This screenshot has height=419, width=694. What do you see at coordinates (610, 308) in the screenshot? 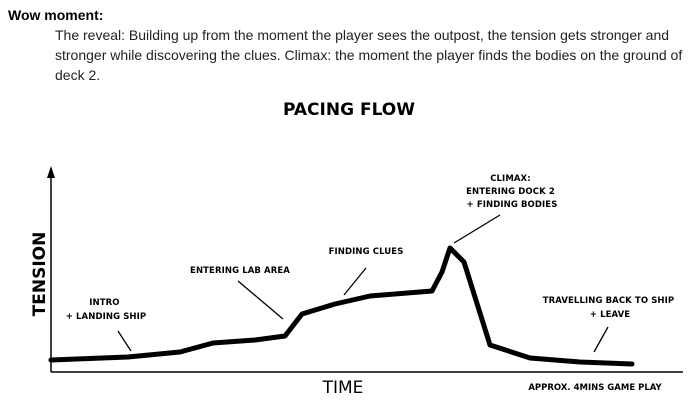
I see `annotation-travelling-back: TRAVELLING BACK TO SHIP + LEAVE` at bounding box center [610, 308].